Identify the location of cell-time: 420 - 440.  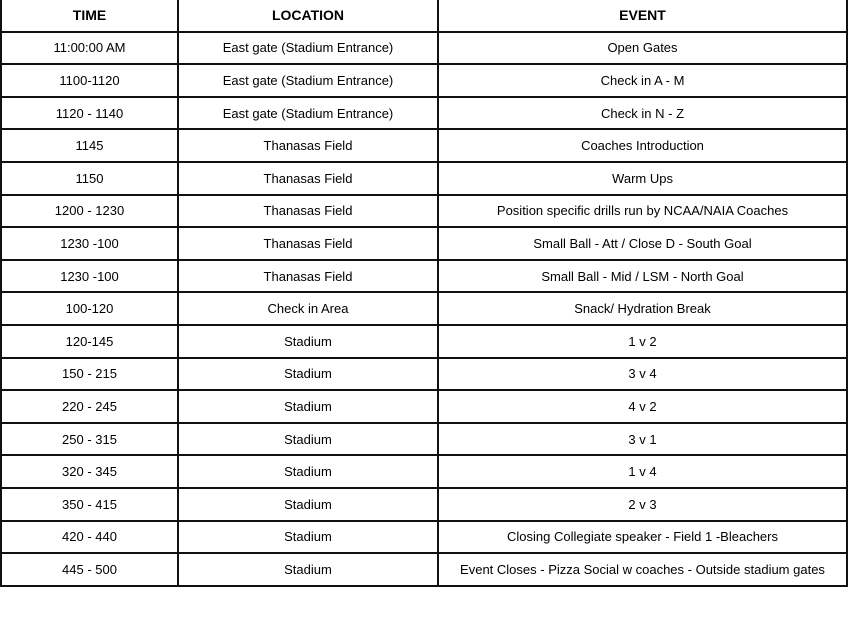
(89, 537).